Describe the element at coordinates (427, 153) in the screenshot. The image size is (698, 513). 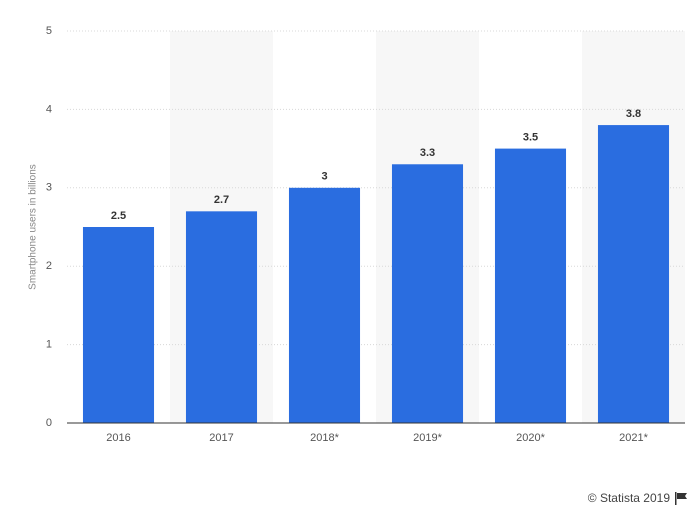
I see `value-label: 3.3` at that location.